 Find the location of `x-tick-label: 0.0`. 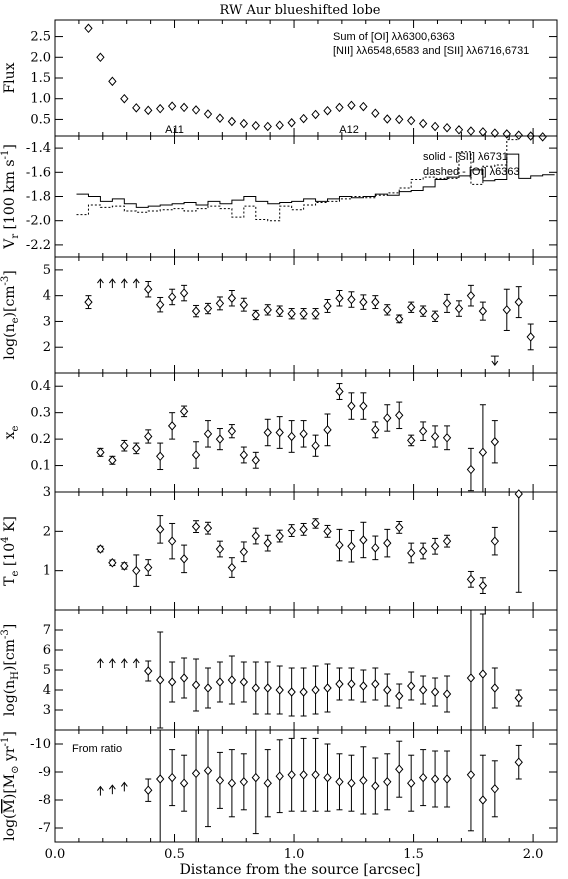

x-tick-label: 0.0 is located at coordinates (55, 854).